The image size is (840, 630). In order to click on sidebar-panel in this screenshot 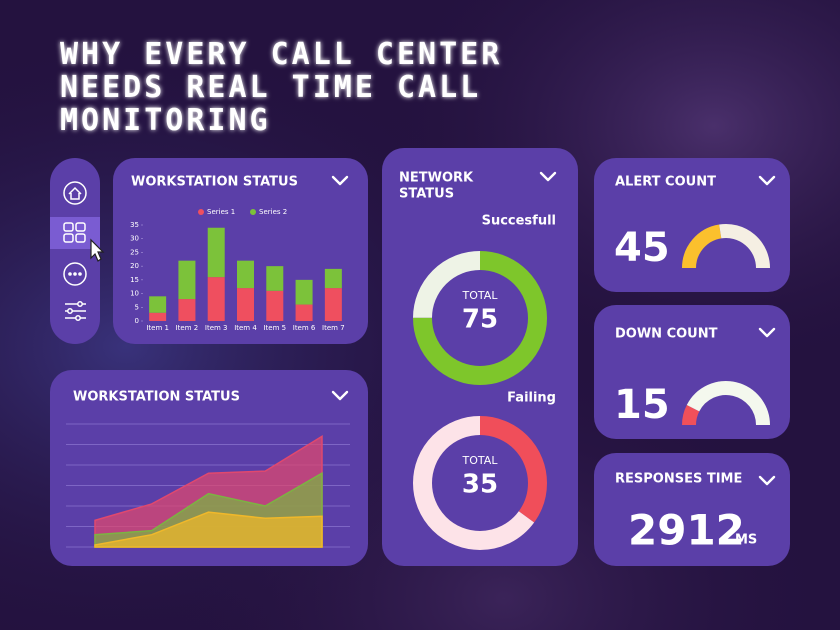, I will do `click(75, 251)`.